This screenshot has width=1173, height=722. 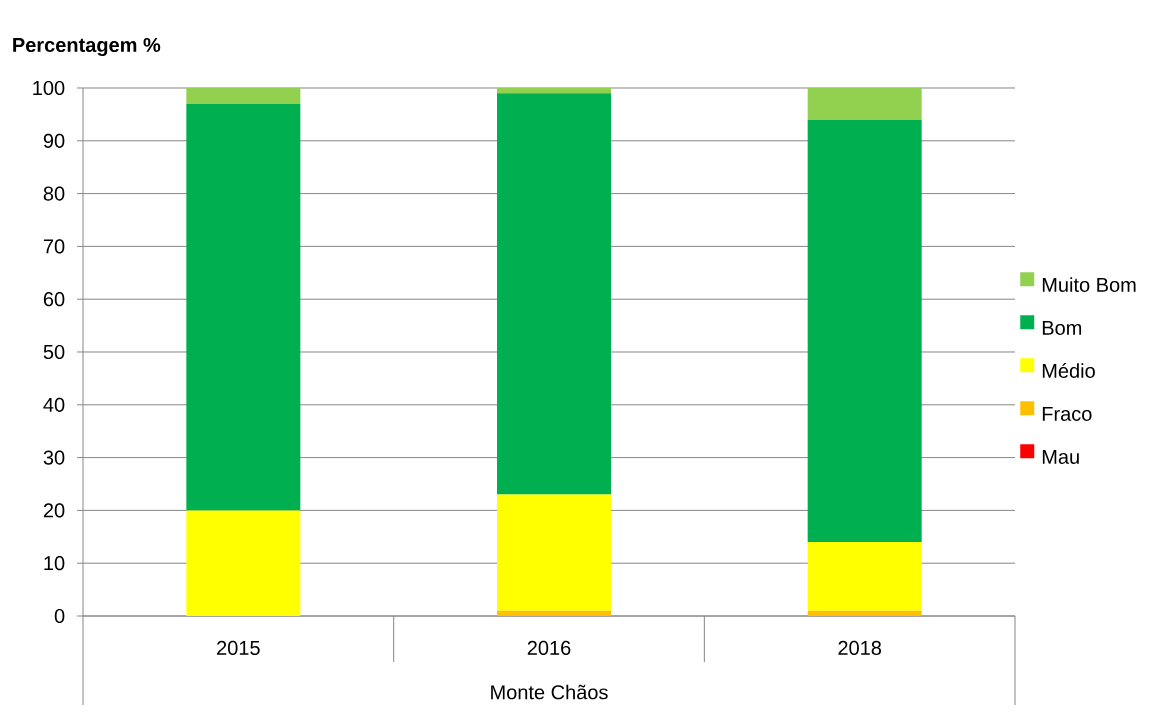 What do you see at coordinates (238, 648) in the screenshot?
I see `x-tick-label: 2015` at bounding box center [238, 648].